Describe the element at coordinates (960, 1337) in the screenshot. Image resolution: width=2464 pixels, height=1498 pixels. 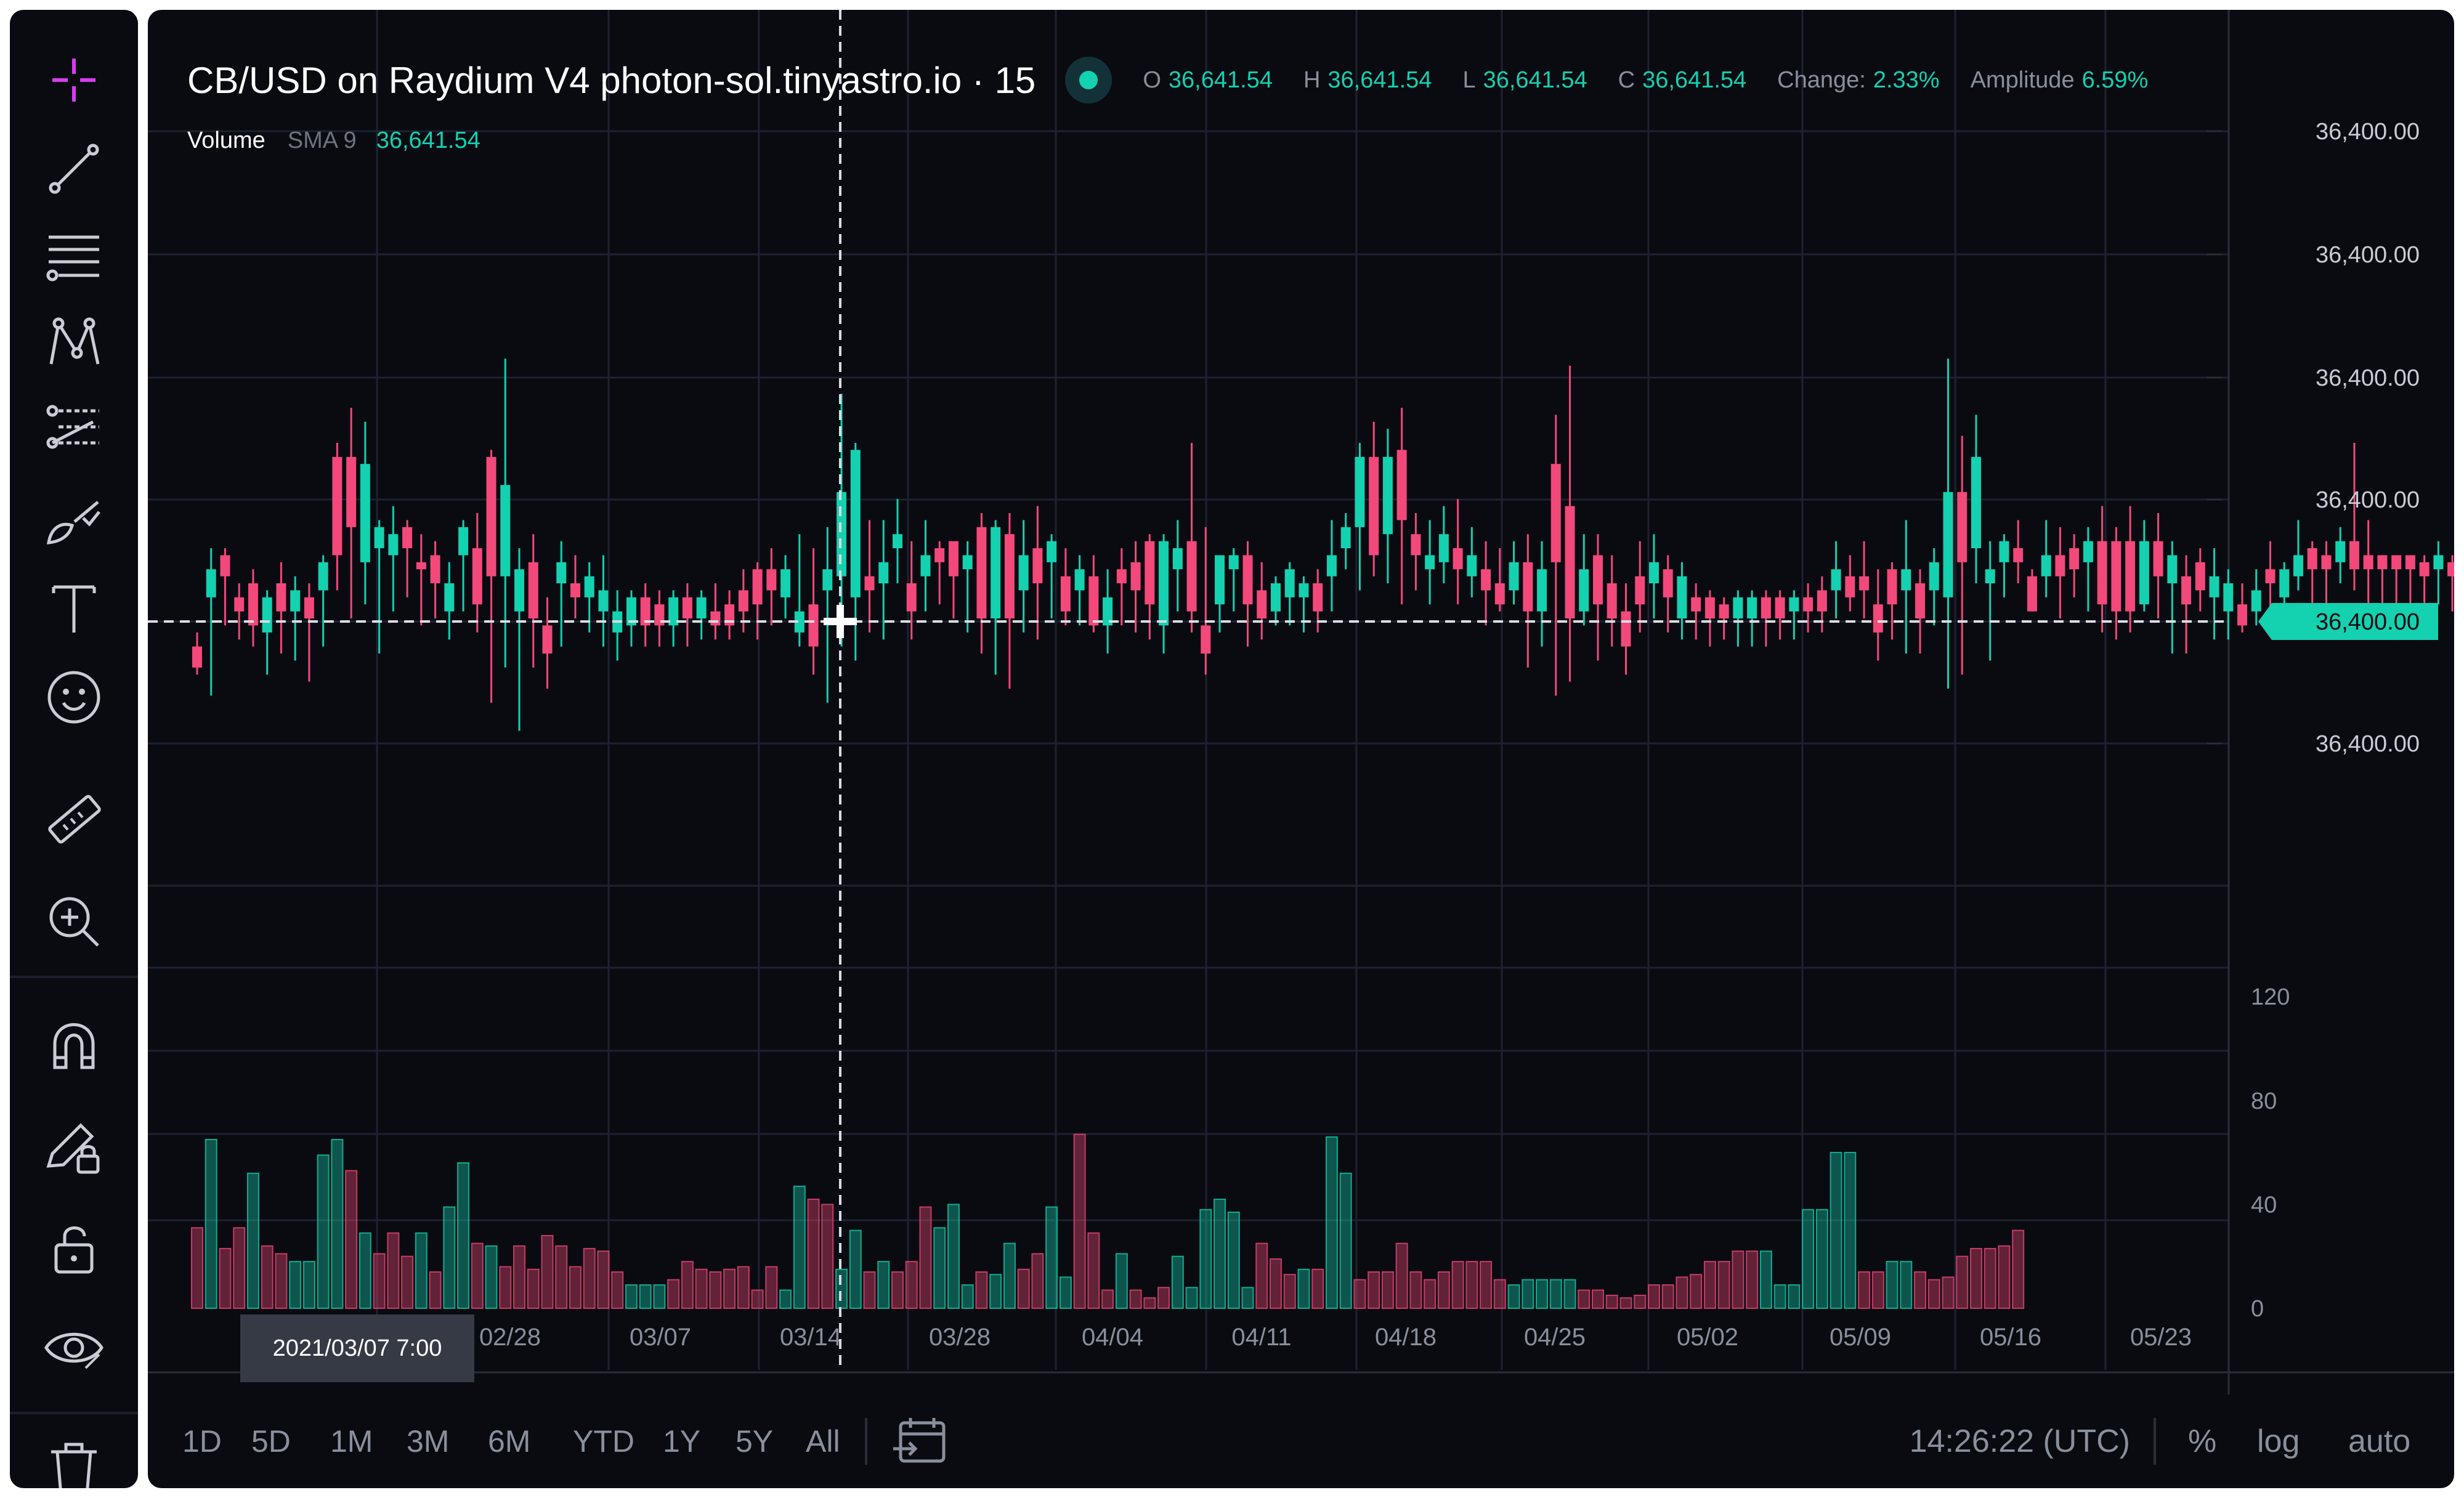
I see `x-tick-label: 03/28` at that location.